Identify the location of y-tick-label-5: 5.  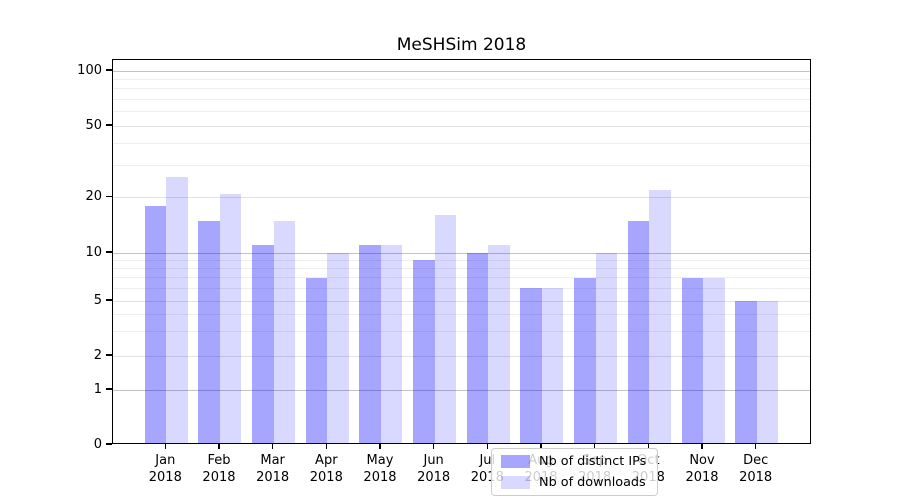
(97, 300).